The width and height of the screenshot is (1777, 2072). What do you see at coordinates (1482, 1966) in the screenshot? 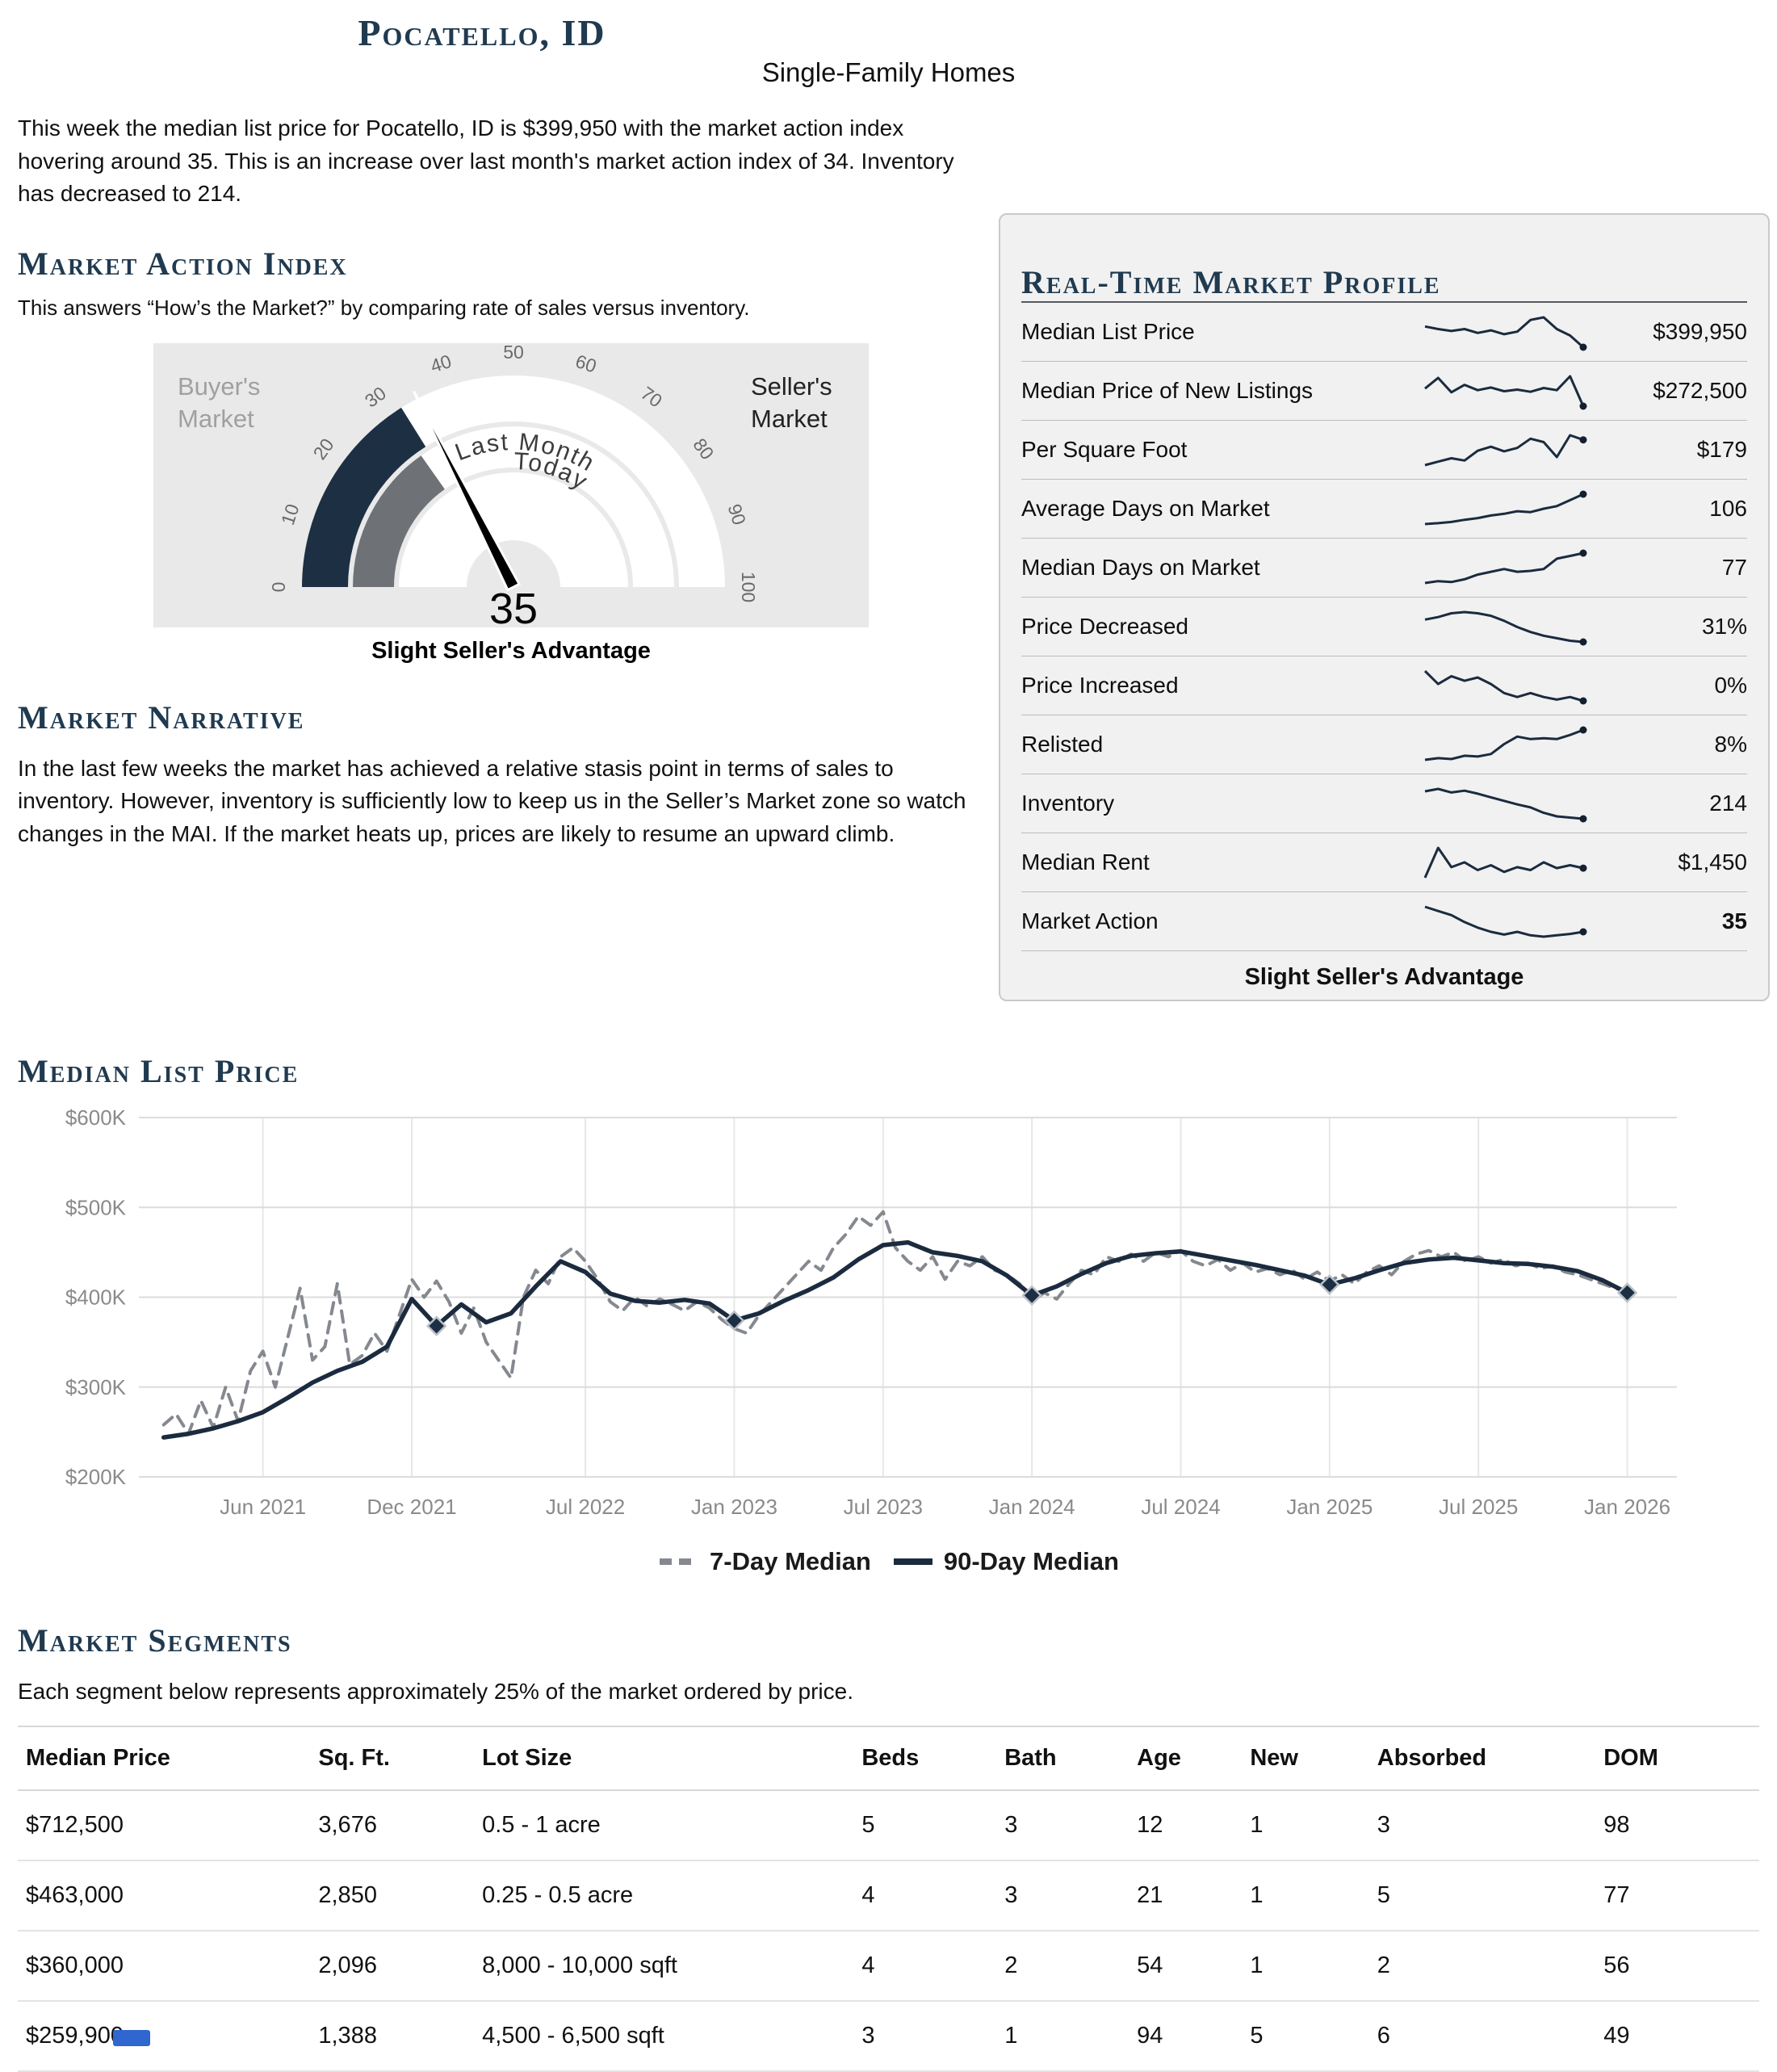
I see `table-cell: 2` at bounding box center [1482, 1966].